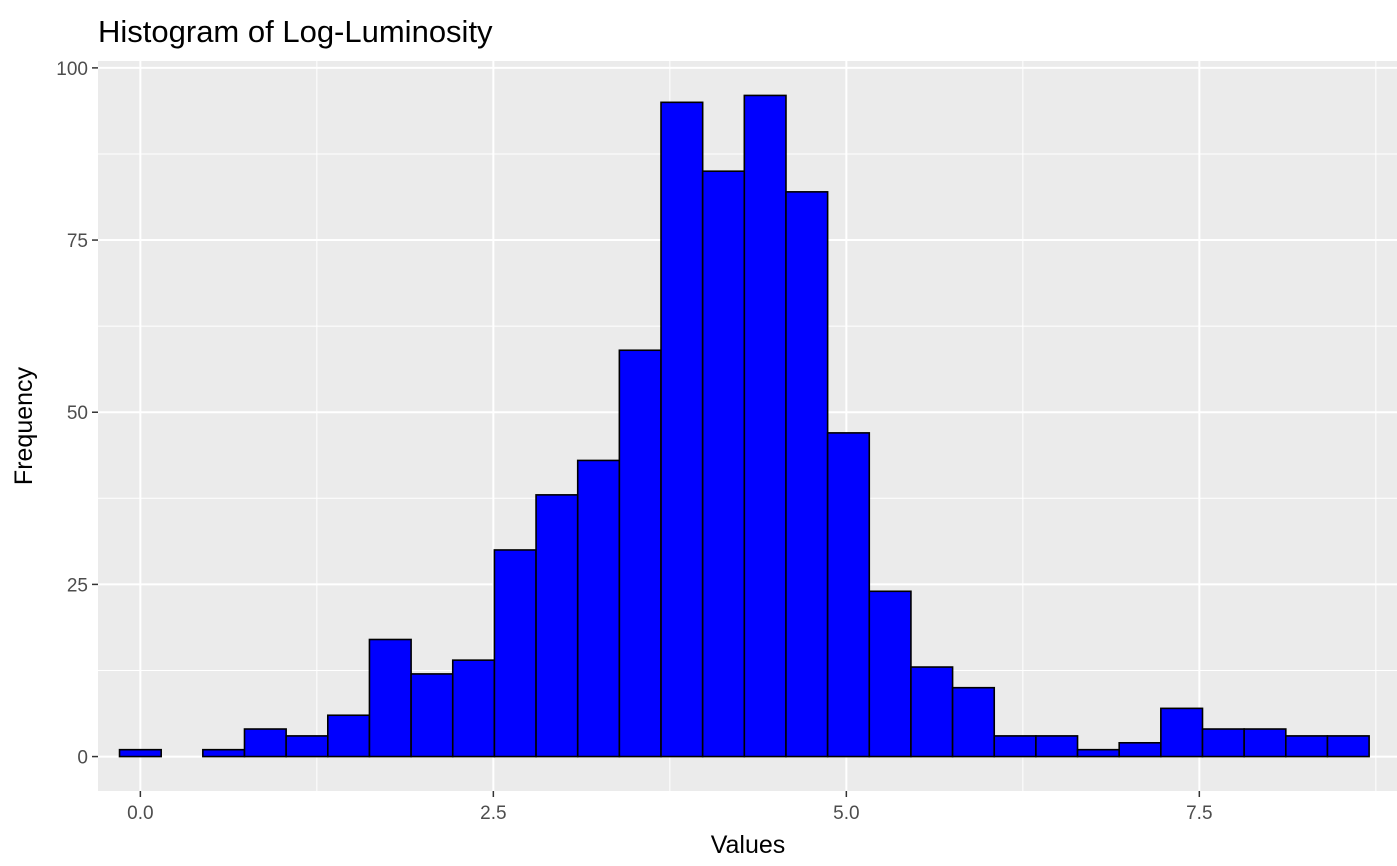 This screenshot has height=866, width=1397. I want to click on y-tick-label: 25, so click(77, 585).